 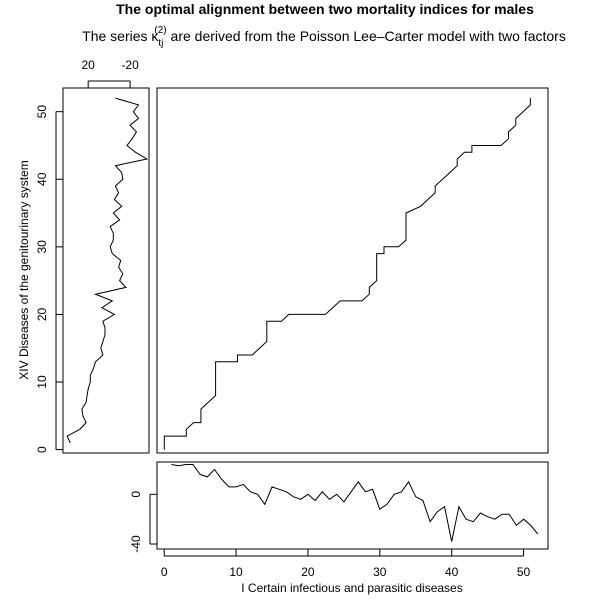 What do you see at coordinates (24, 269) in the screenshot?
I see `y-axis-label: XIV Diseases of the genitourinary system` at bounding box center [24, 269].